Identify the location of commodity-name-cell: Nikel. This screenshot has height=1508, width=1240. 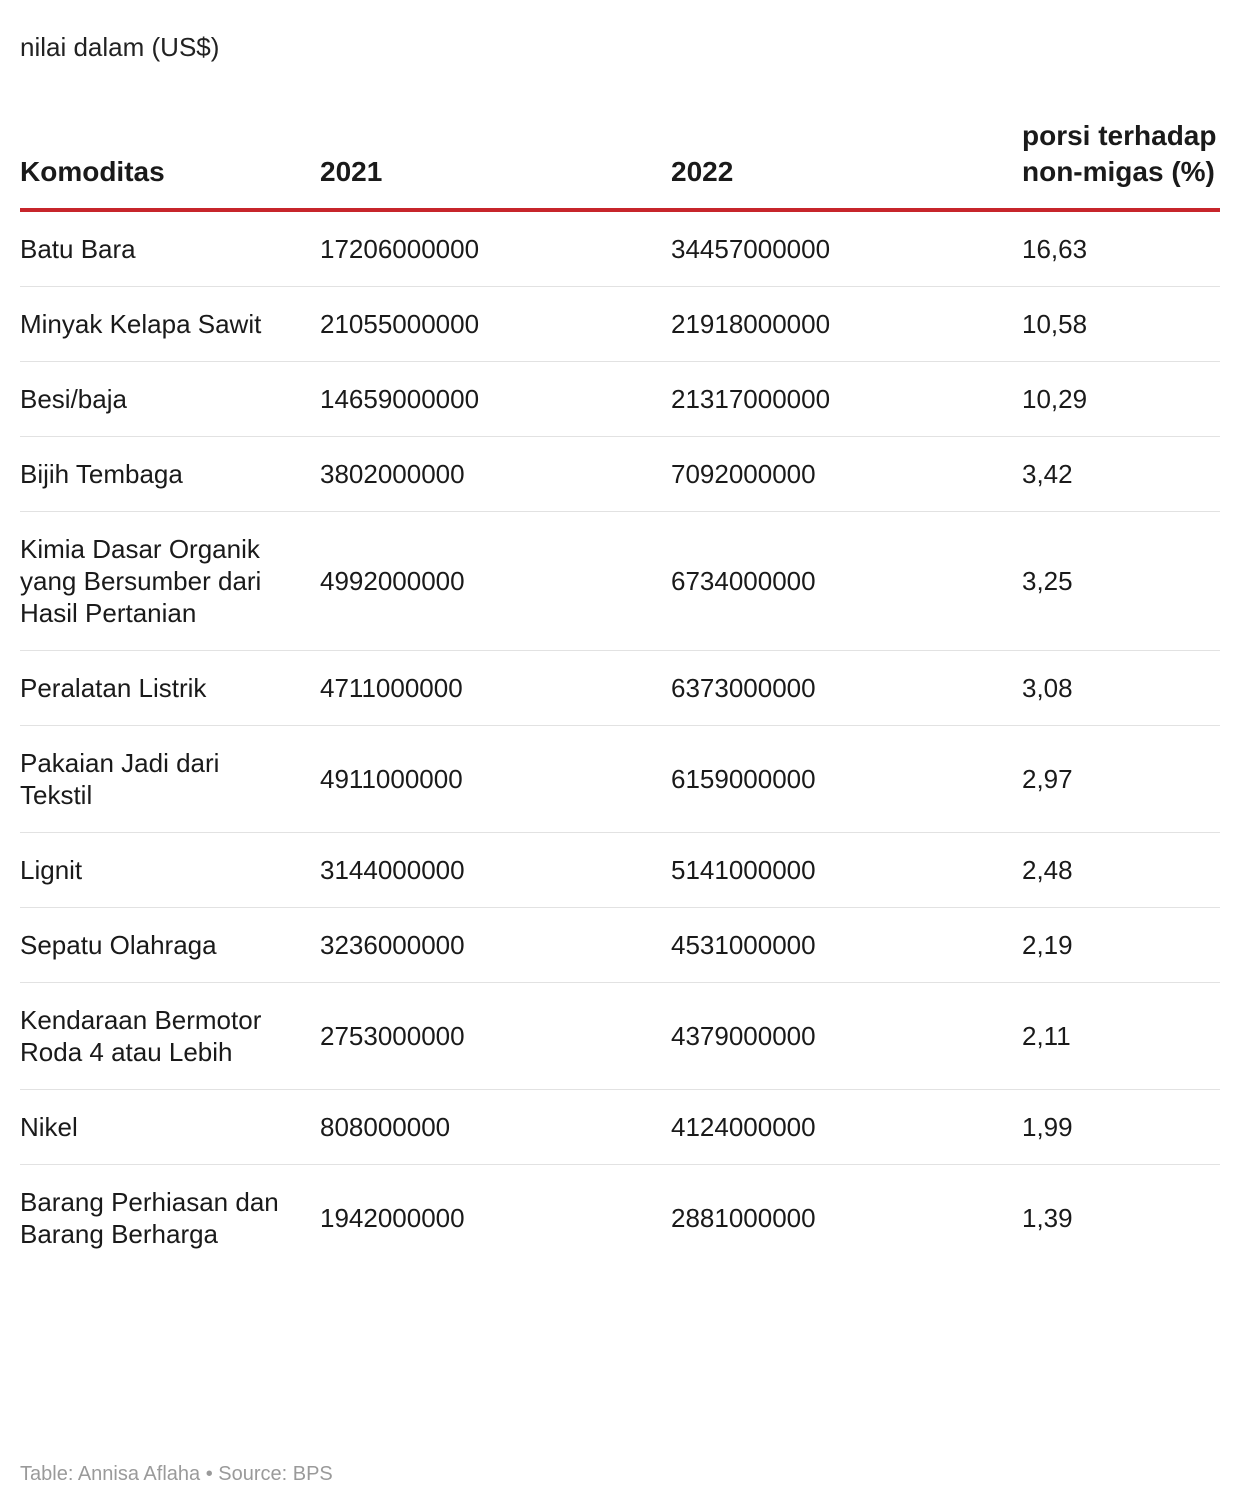
(170, 1127).